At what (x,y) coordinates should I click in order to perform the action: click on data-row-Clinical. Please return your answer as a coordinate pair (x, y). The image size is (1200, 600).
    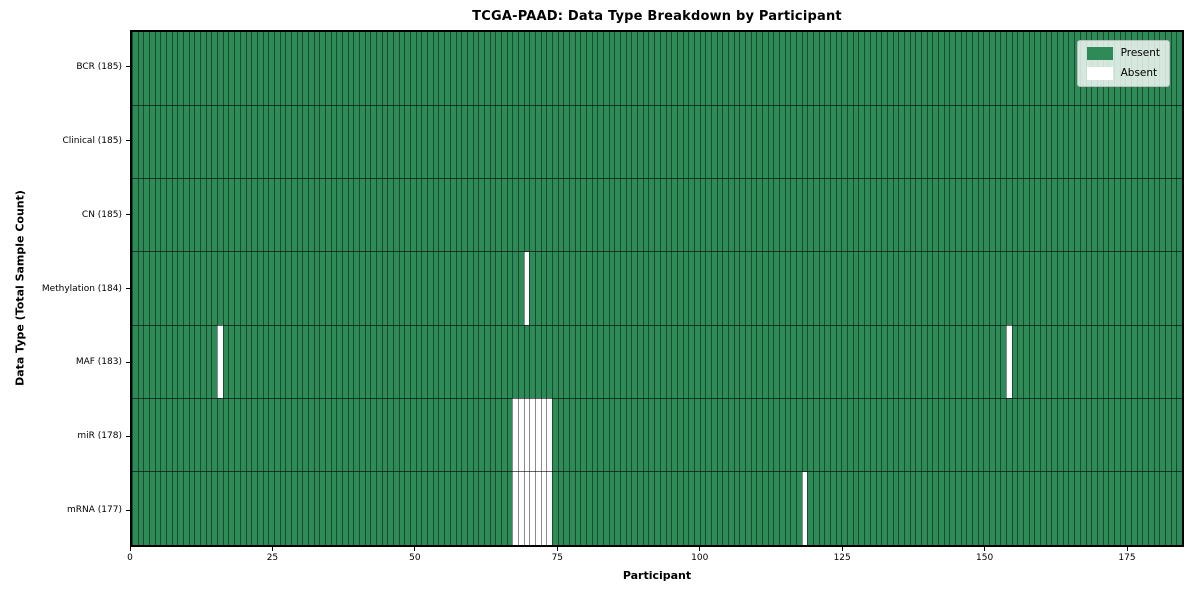
    Looking at the image, I should click on (657, 142).